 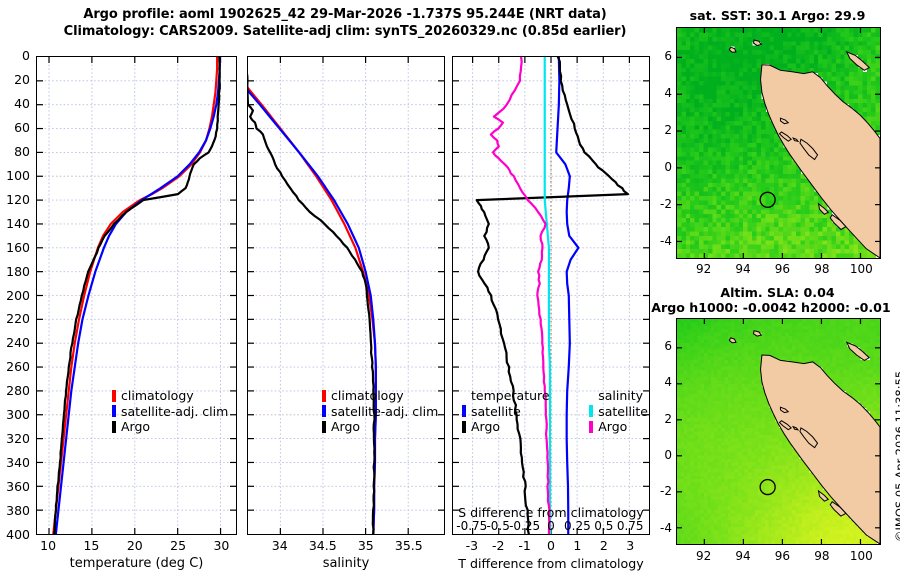 I want to click on map-y-tick-label: -4, so click(x=666, y=527).